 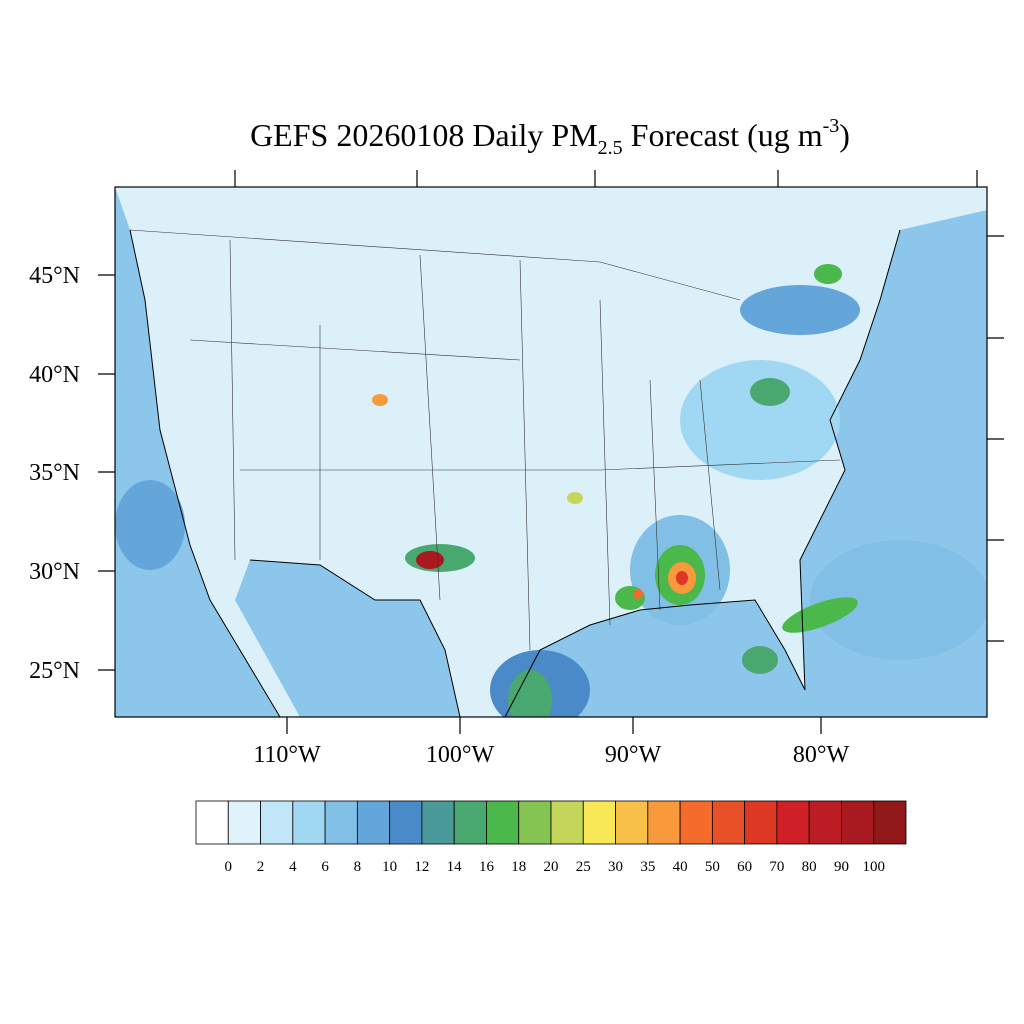 I want to click on colorbar-label: 60, so click(x=744, y=867).